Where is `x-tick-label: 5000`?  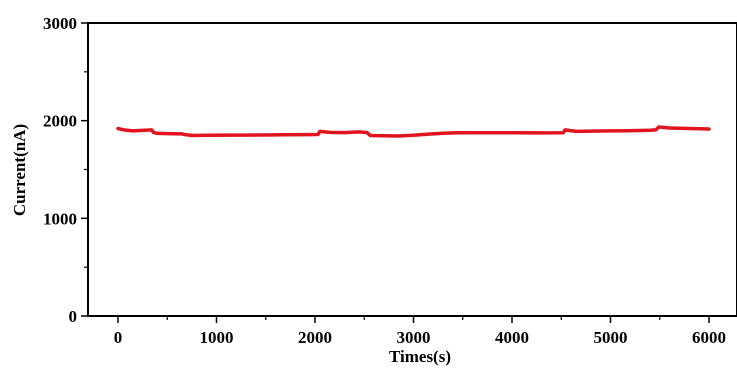
x-tick-label: 5000 is located at coordinates (611, 337).